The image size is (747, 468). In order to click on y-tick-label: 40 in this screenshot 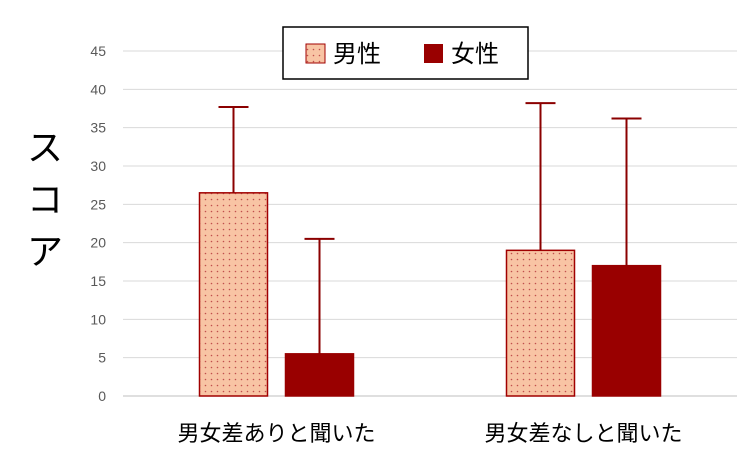, I will do `click(98, 89)`.